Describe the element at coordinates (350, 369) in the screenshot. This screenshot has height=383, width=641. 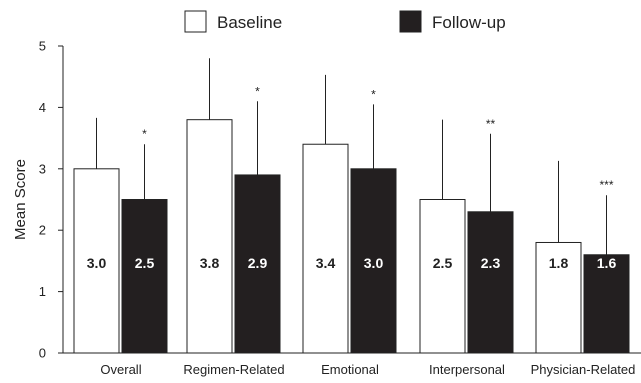
I see `x-tick-label: Emotional` at that location.